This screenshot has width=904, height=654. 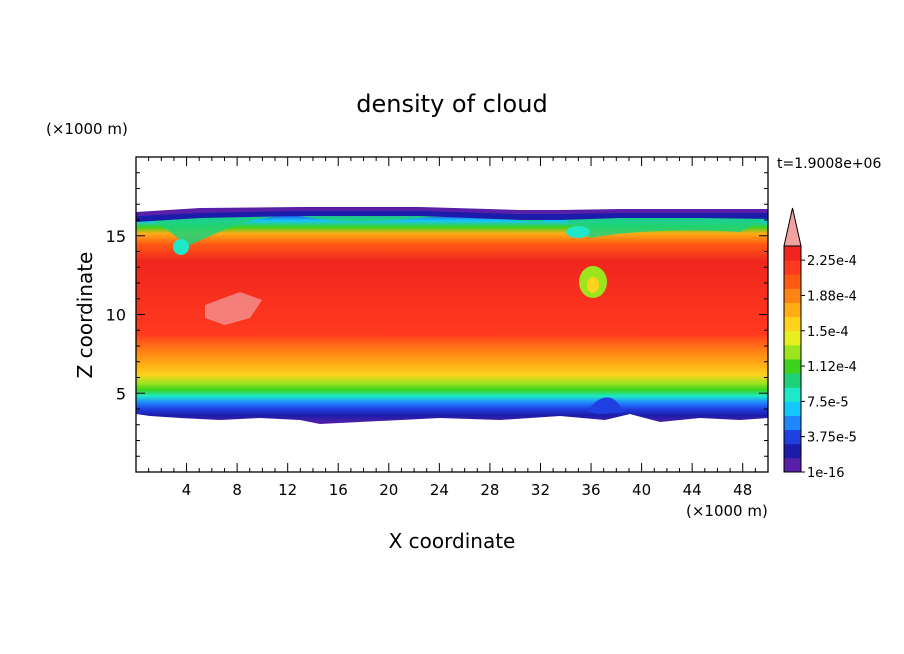 I want to click on x-tick-label: 32, so click(x=540, y=490).